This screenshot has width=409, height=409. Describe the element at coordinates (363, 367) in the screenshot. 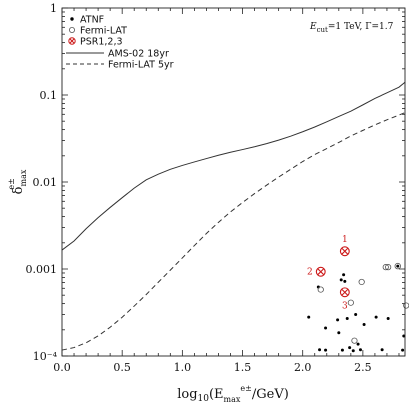

I see `x-tick-label: 2.5` at that location.